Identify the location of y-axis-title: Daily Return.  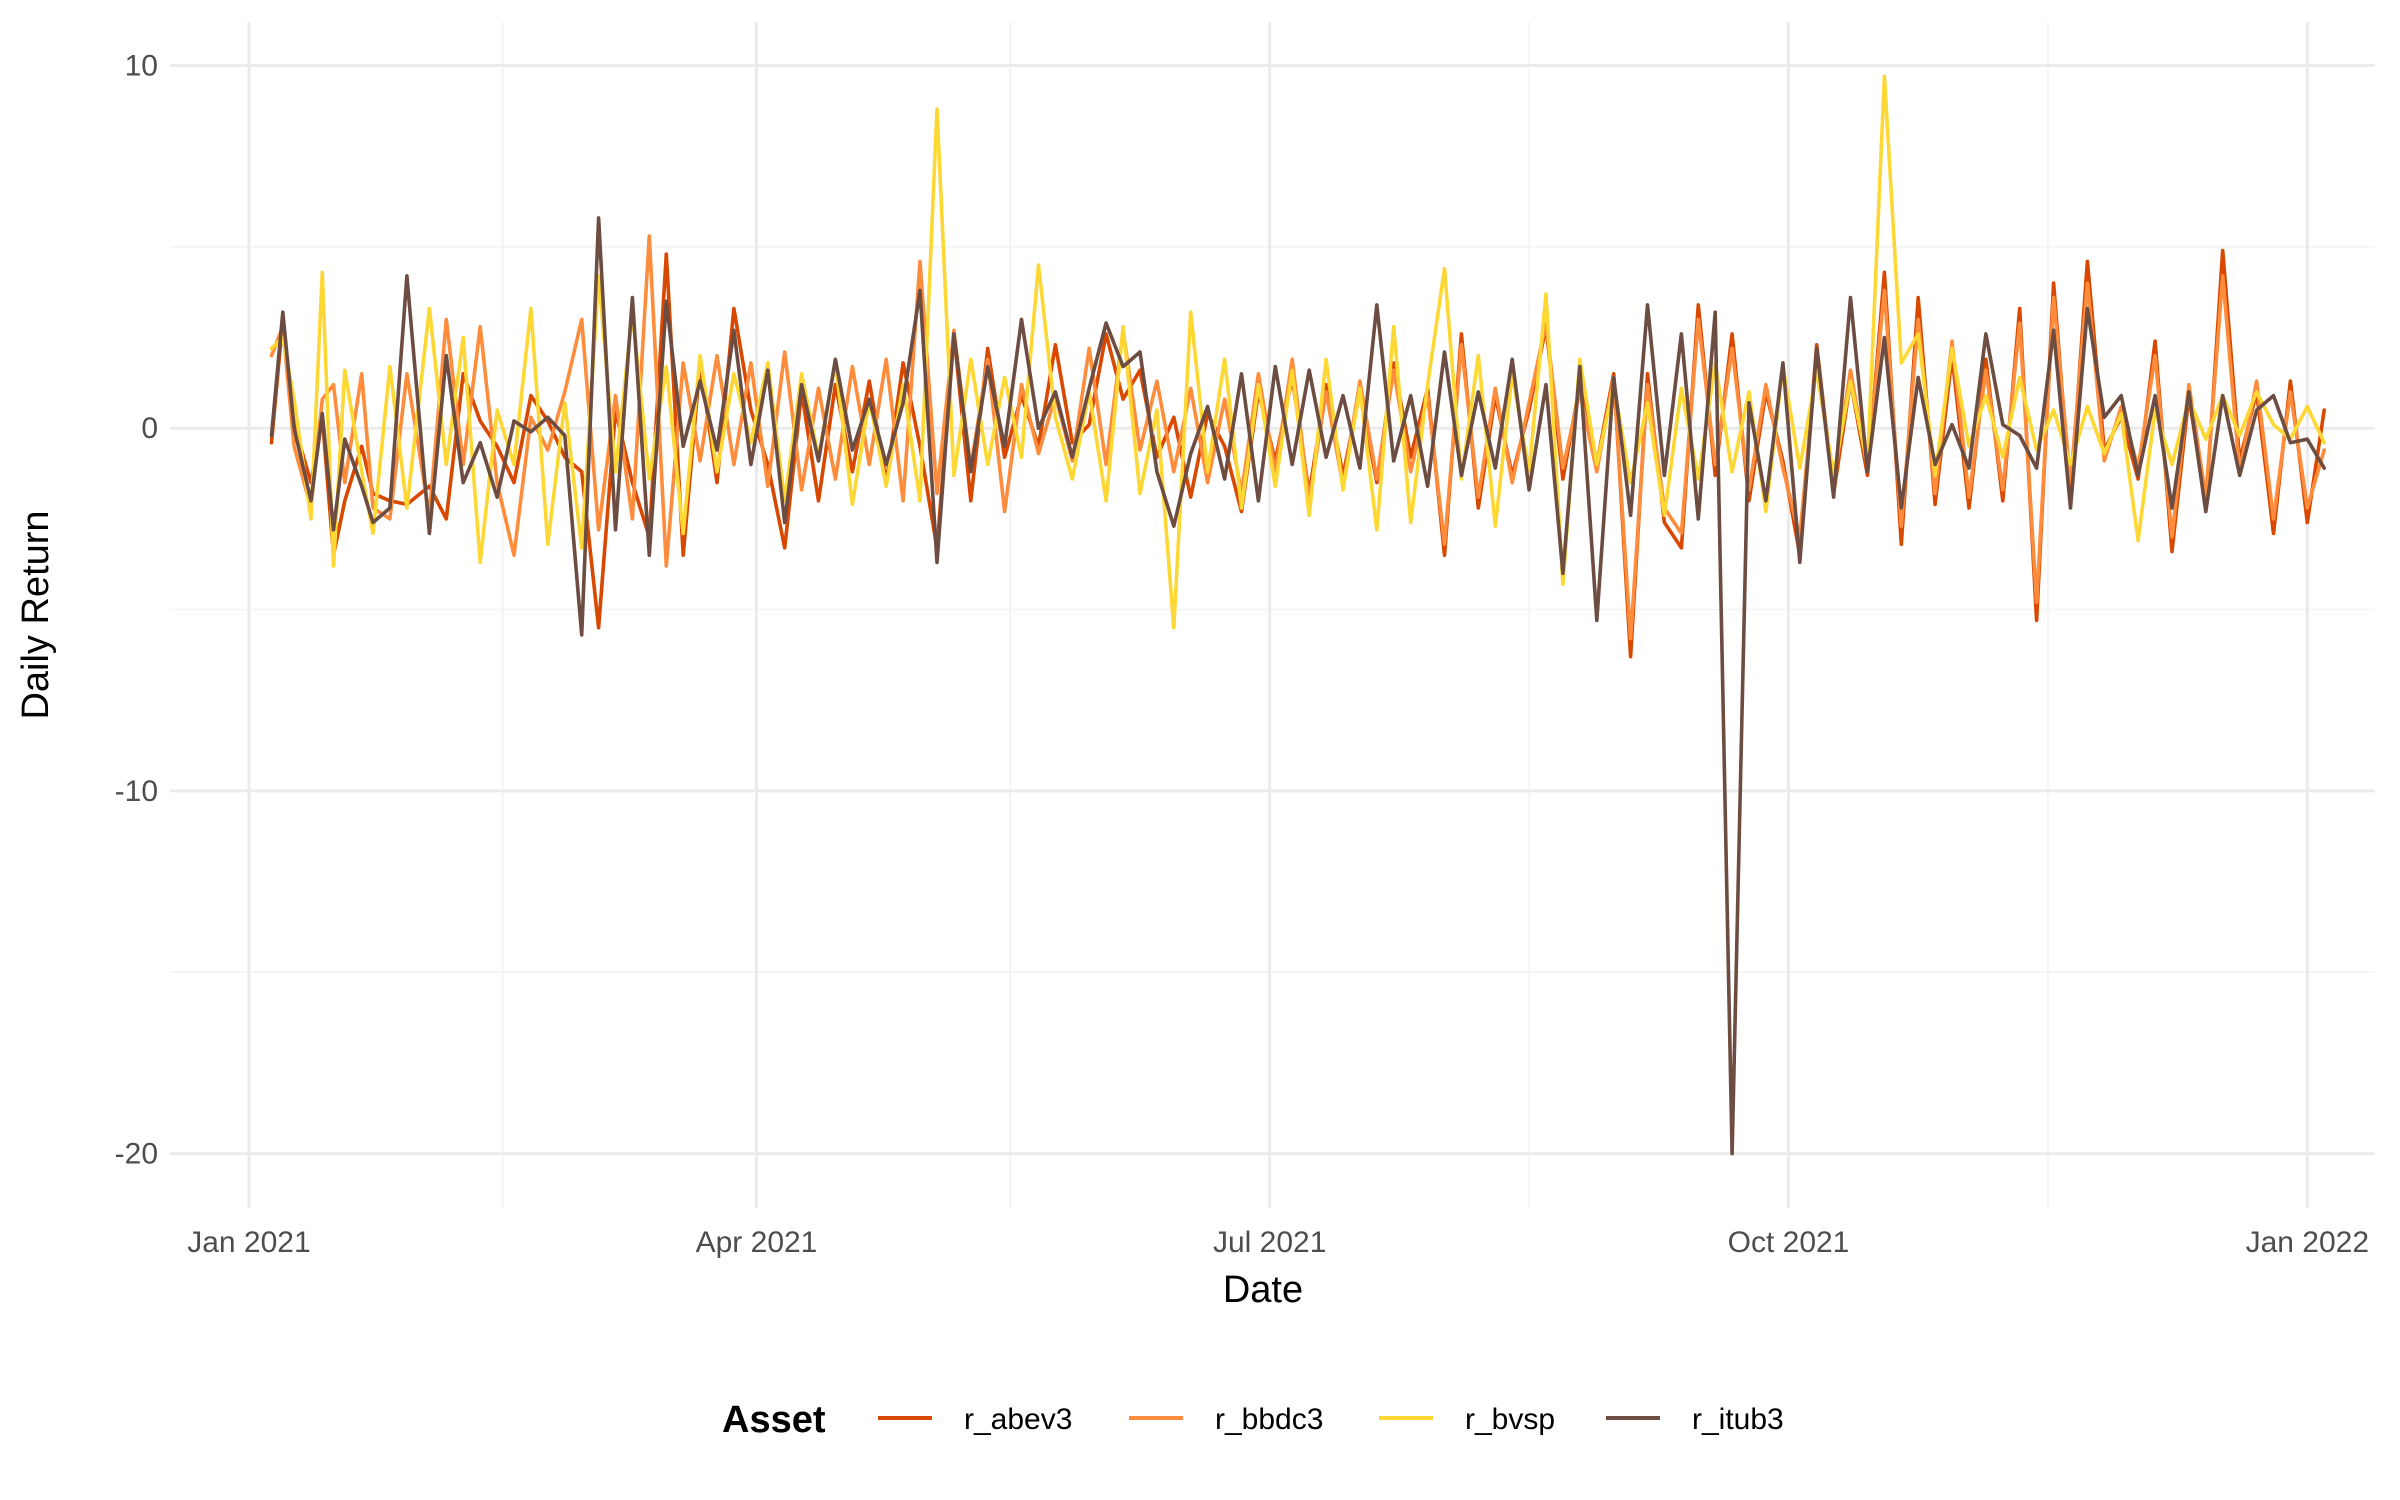
(36, 614).